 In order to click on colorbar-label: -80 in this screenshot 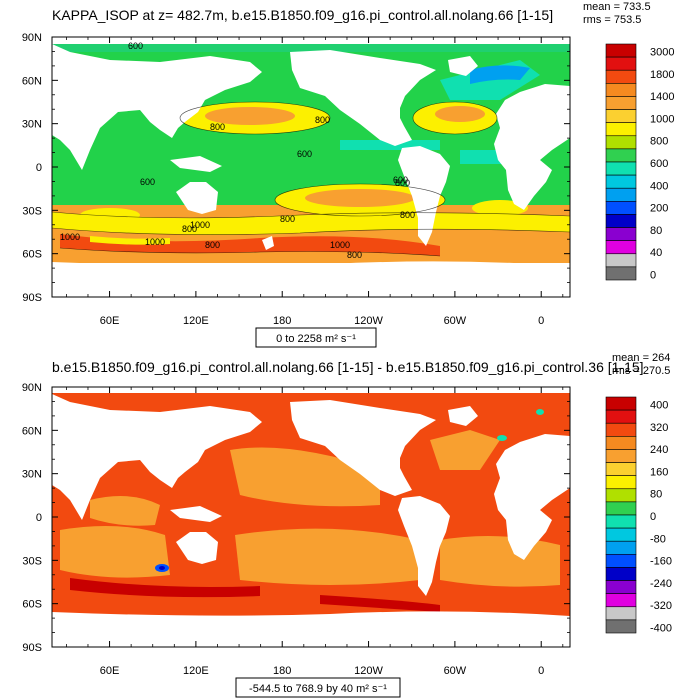, I will do `click(658, 539)`.